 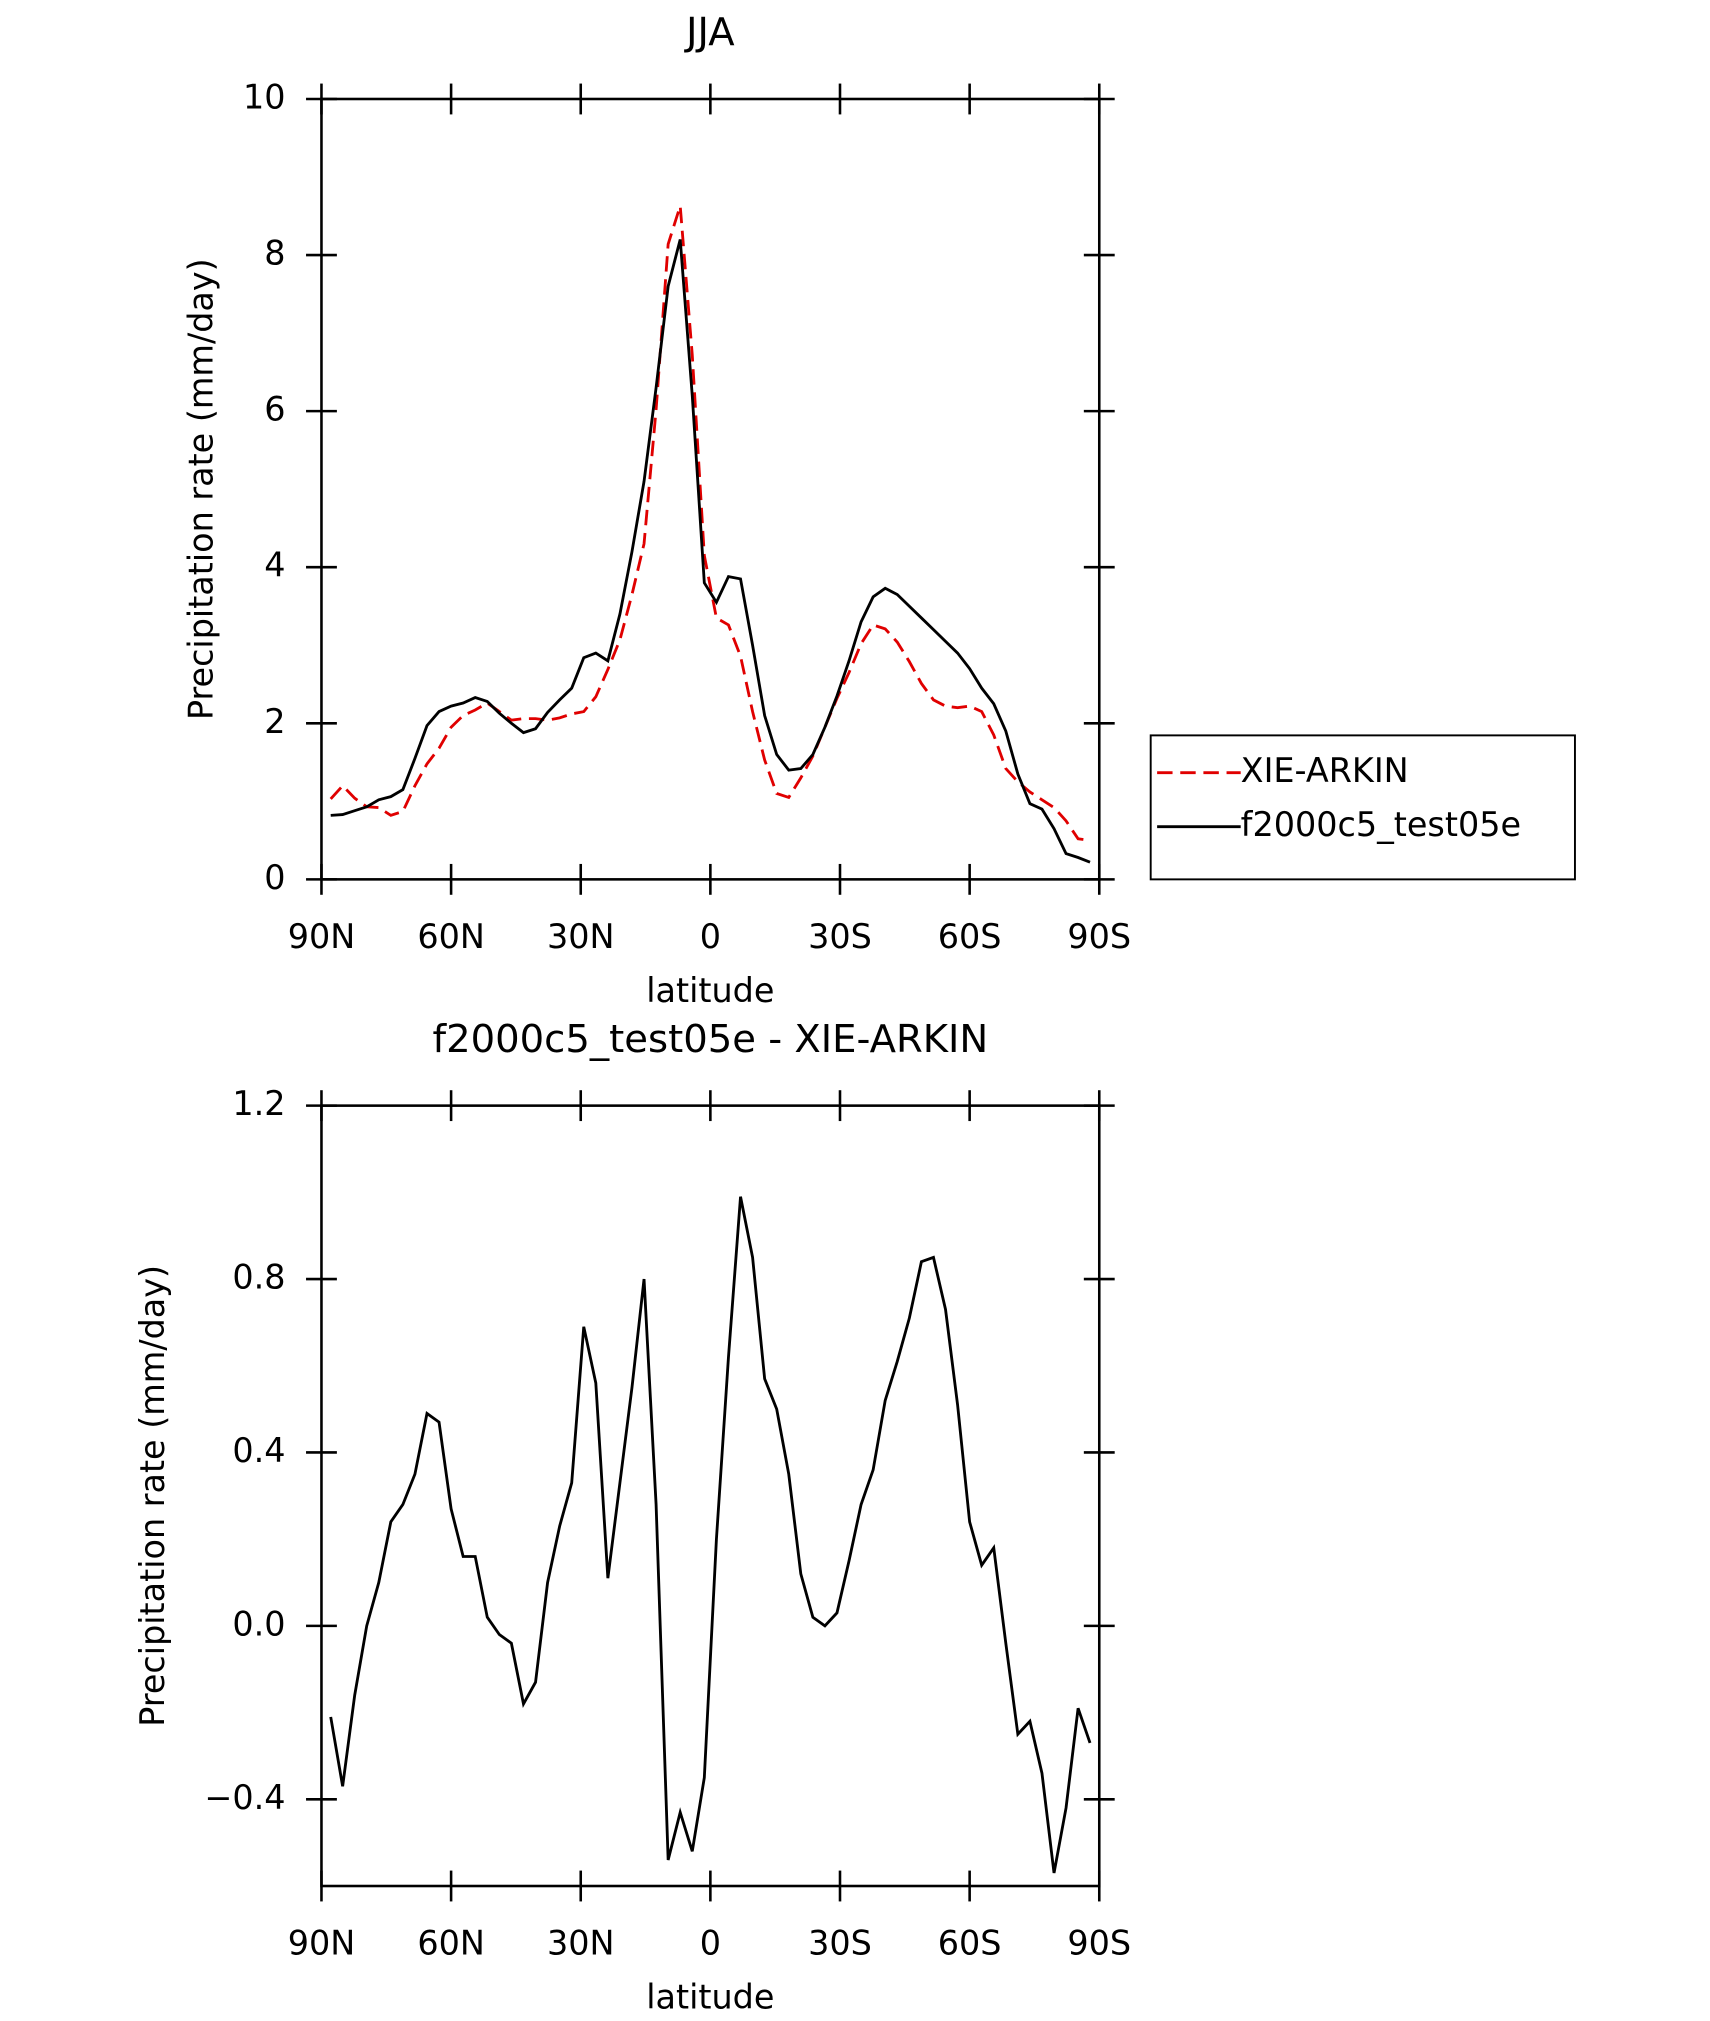 I want to click on y-tick-label: 2, so click(x=274, y=721).